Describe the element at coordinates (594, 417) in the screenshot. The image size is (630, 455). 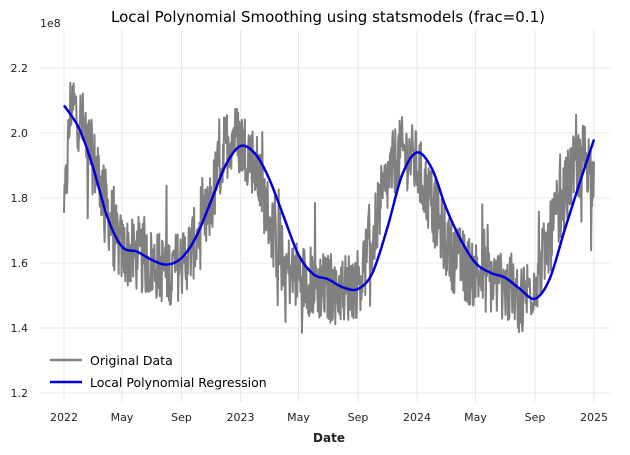
I see `x-tick-label: 2025` at that location.